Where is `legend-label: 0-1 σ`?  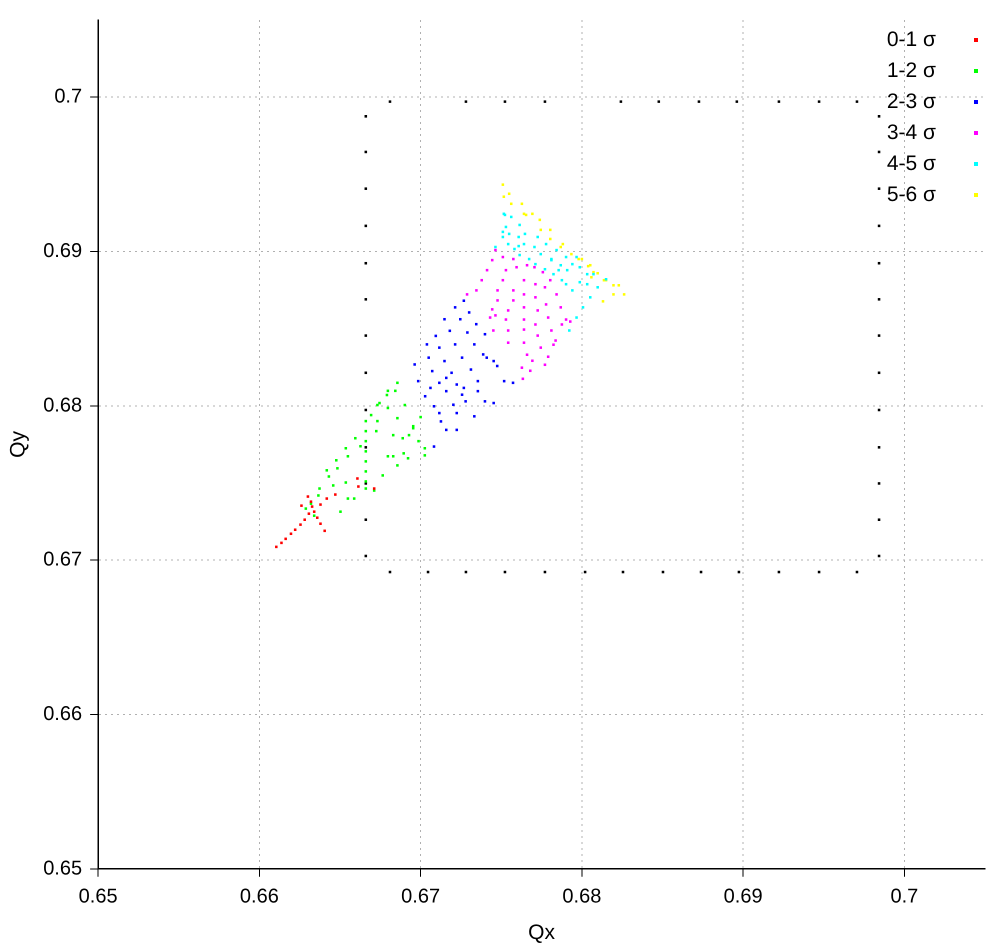
legend-label: 0-1 σ is located at coordinates (911, 39).